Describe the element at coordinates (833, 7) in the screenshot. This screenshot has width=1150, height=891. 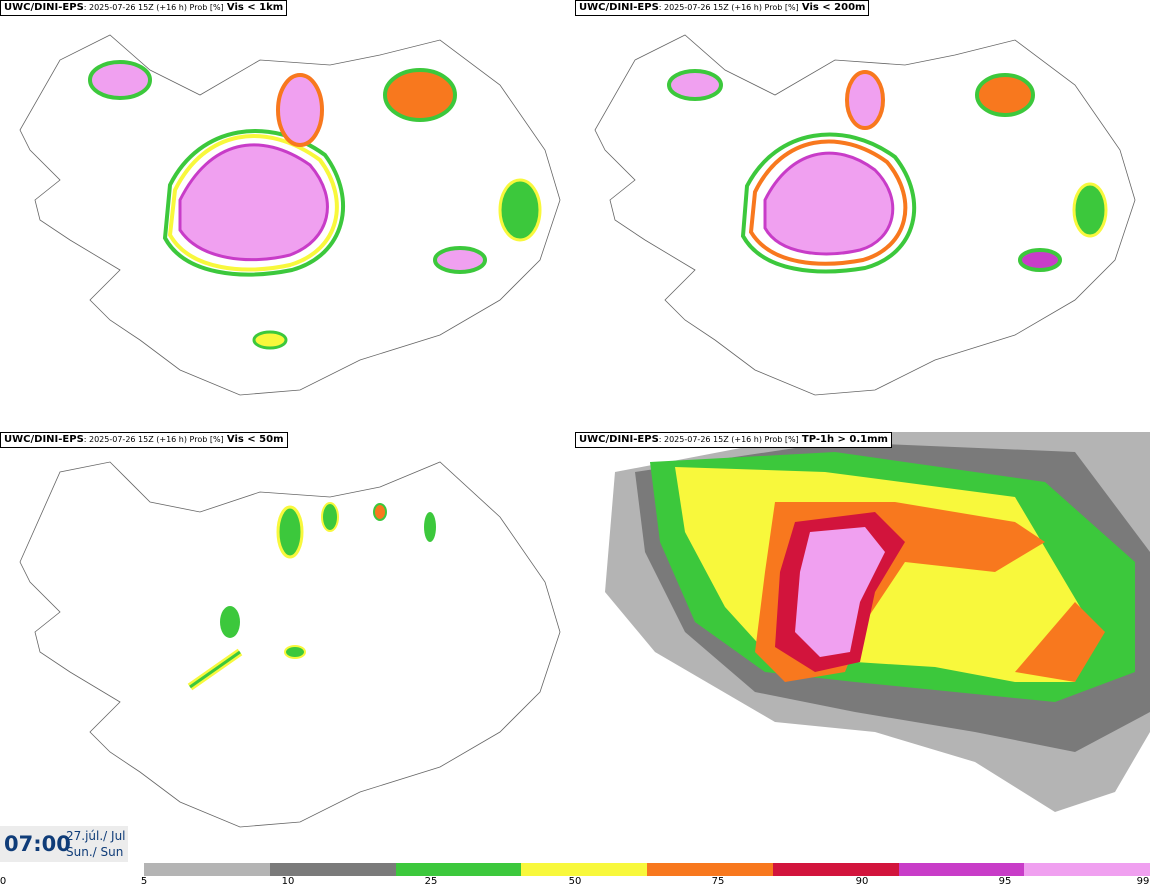
I see `variable-label: Vis < 200m` at that location.